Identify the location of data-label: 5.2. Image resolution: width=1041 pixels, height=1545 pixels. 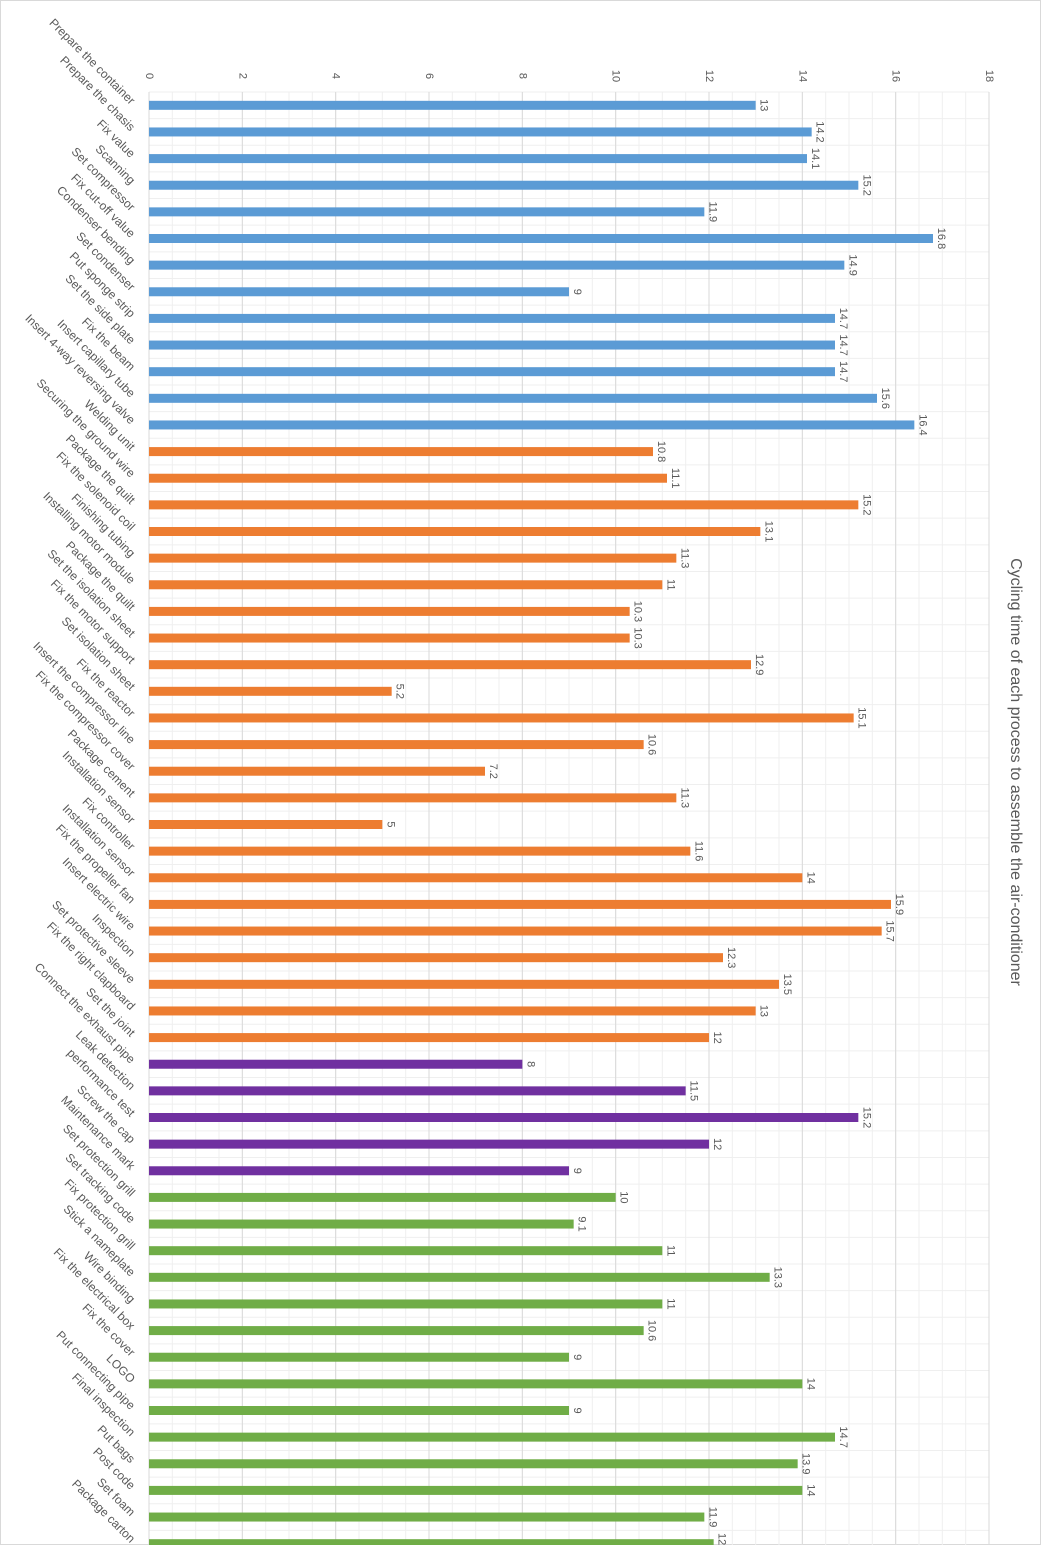
(400, 691).